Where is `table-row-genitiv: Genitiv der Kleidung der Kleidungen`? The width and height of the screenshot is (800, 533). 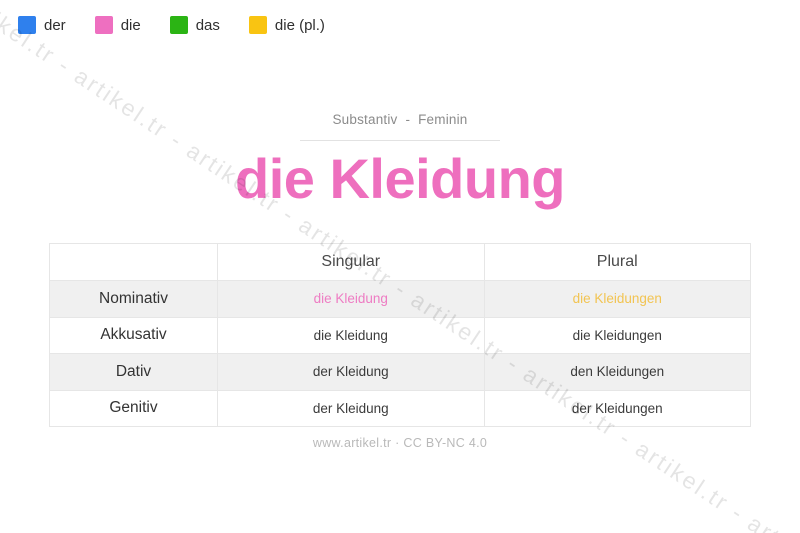 table-row-genitiv: Genitiv der Kleidung der Kleidungen is located at coordinates (400, 408).